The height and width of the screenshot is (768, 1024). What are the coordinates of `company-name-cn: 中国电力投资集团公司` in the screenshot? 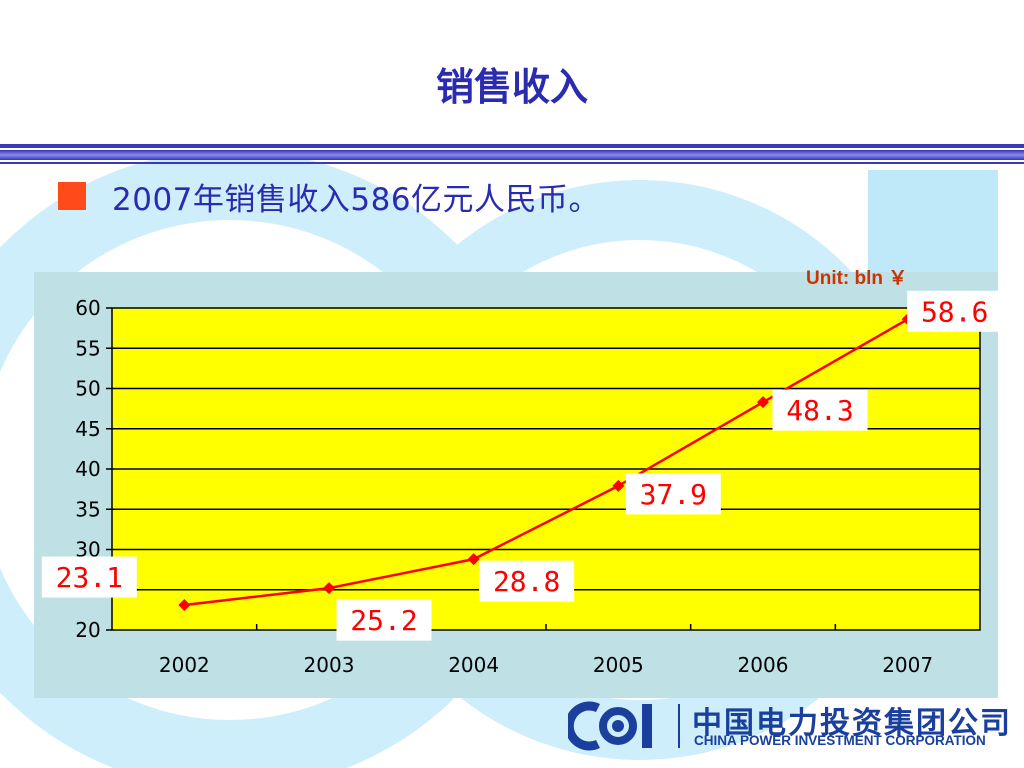 It's located at (852, 723).